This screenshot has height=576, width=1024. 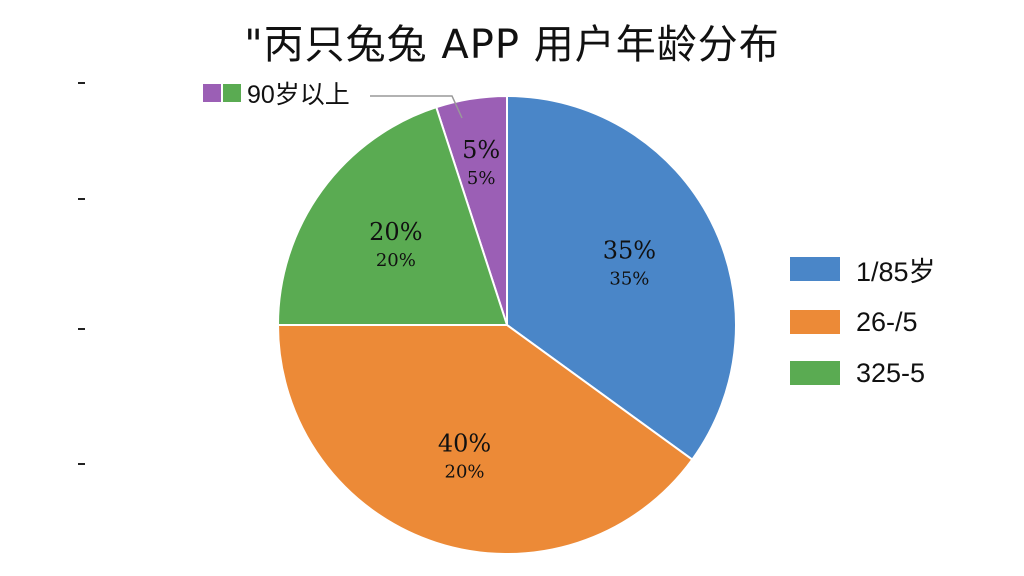 What do you see at coordinates (481, 178) in the screenshot?
I see `slice-sublabel-purple: 5%` at bounding box center [481, 178].